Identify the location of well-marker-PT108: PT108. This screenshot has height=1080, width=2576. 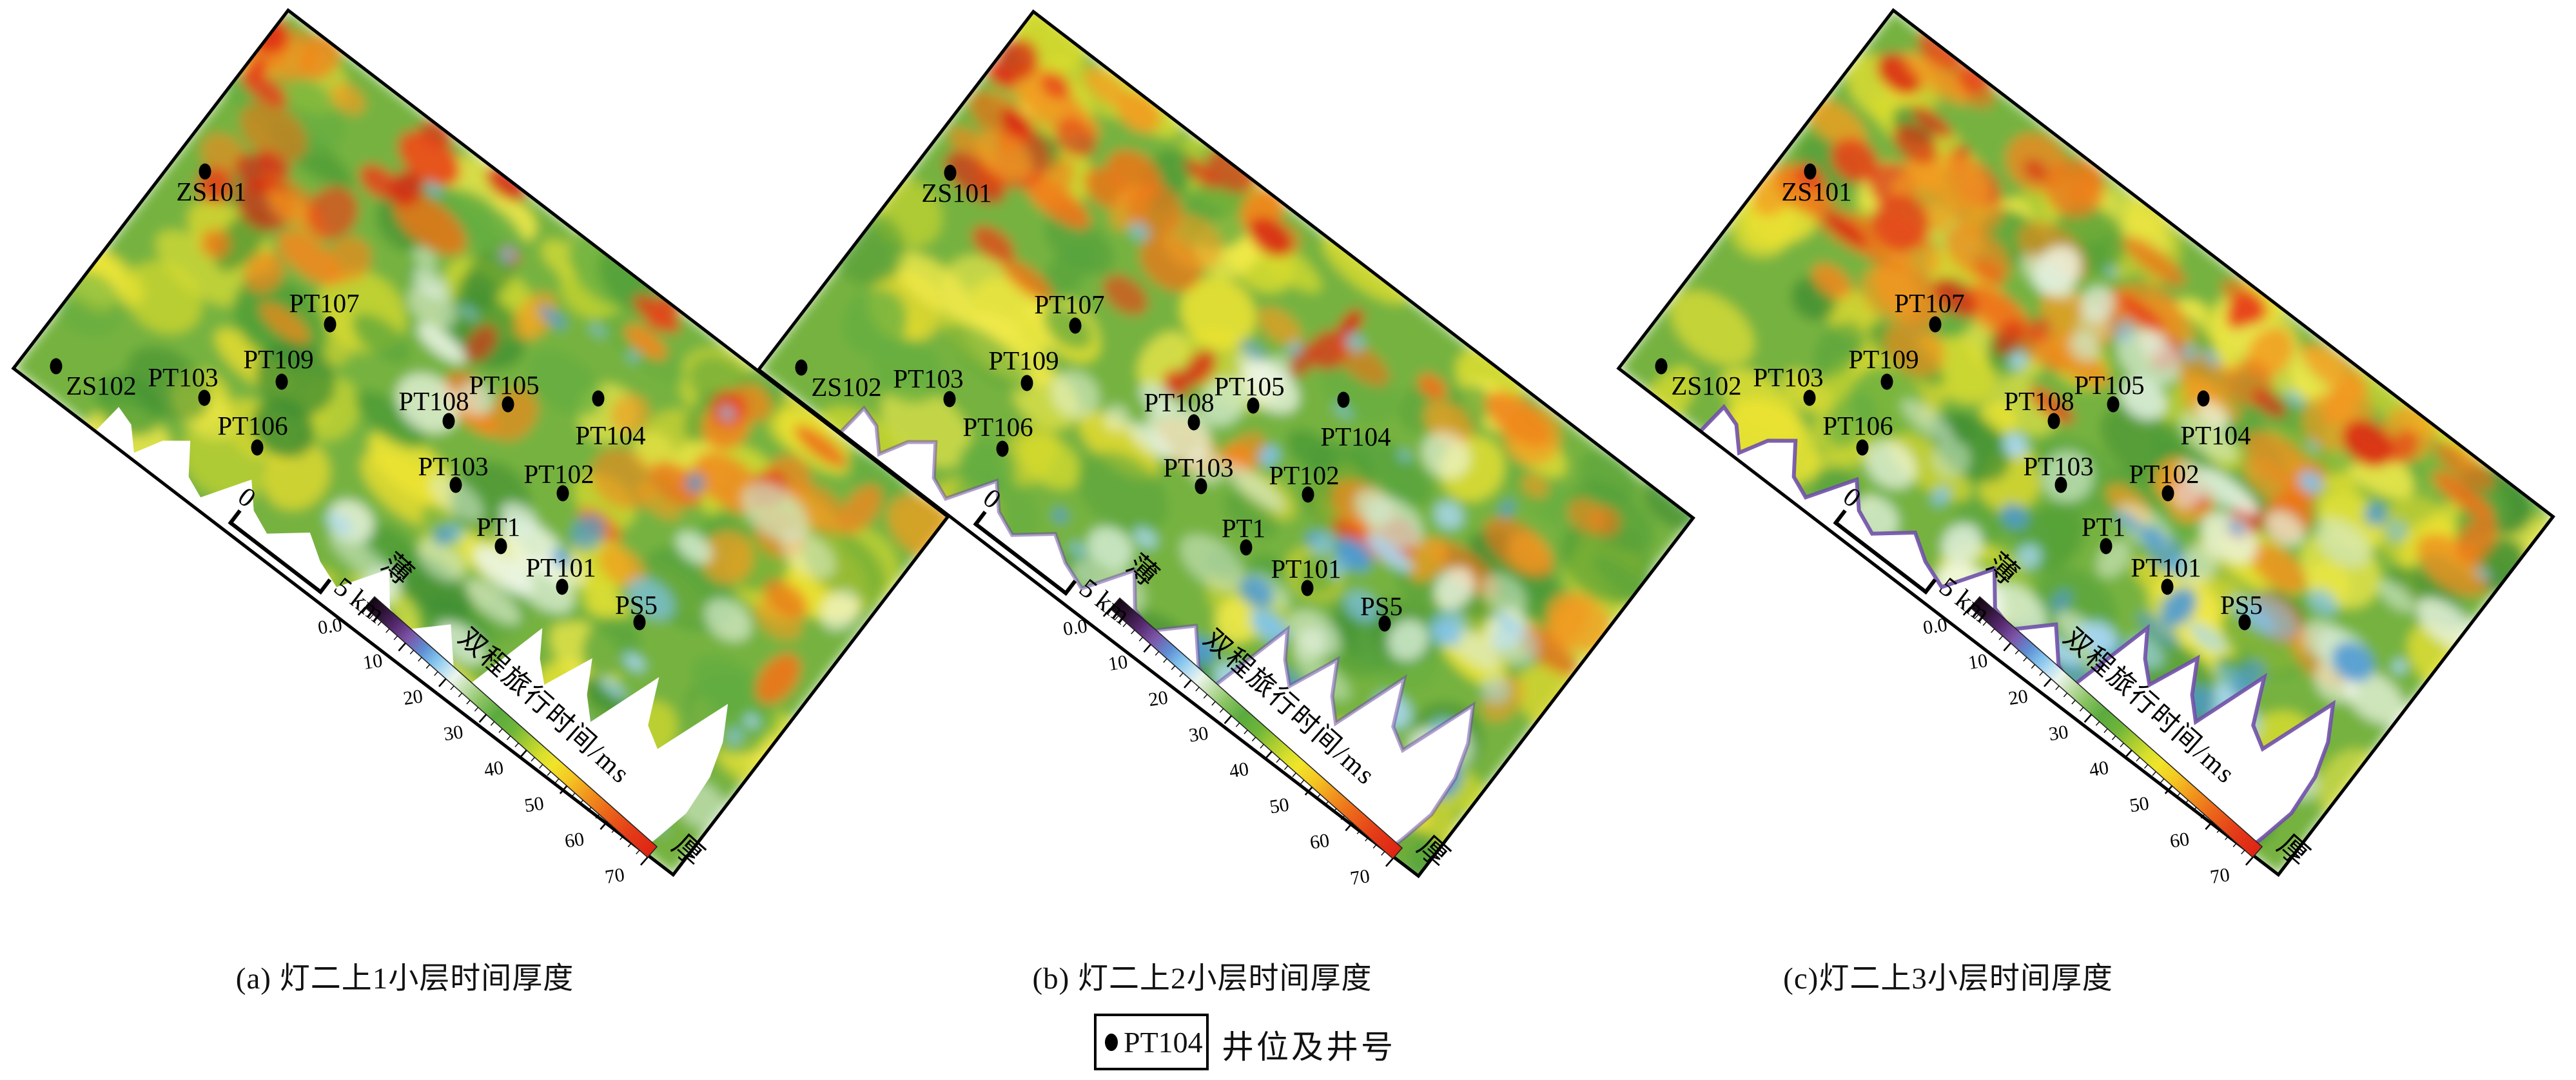
(434, 407).